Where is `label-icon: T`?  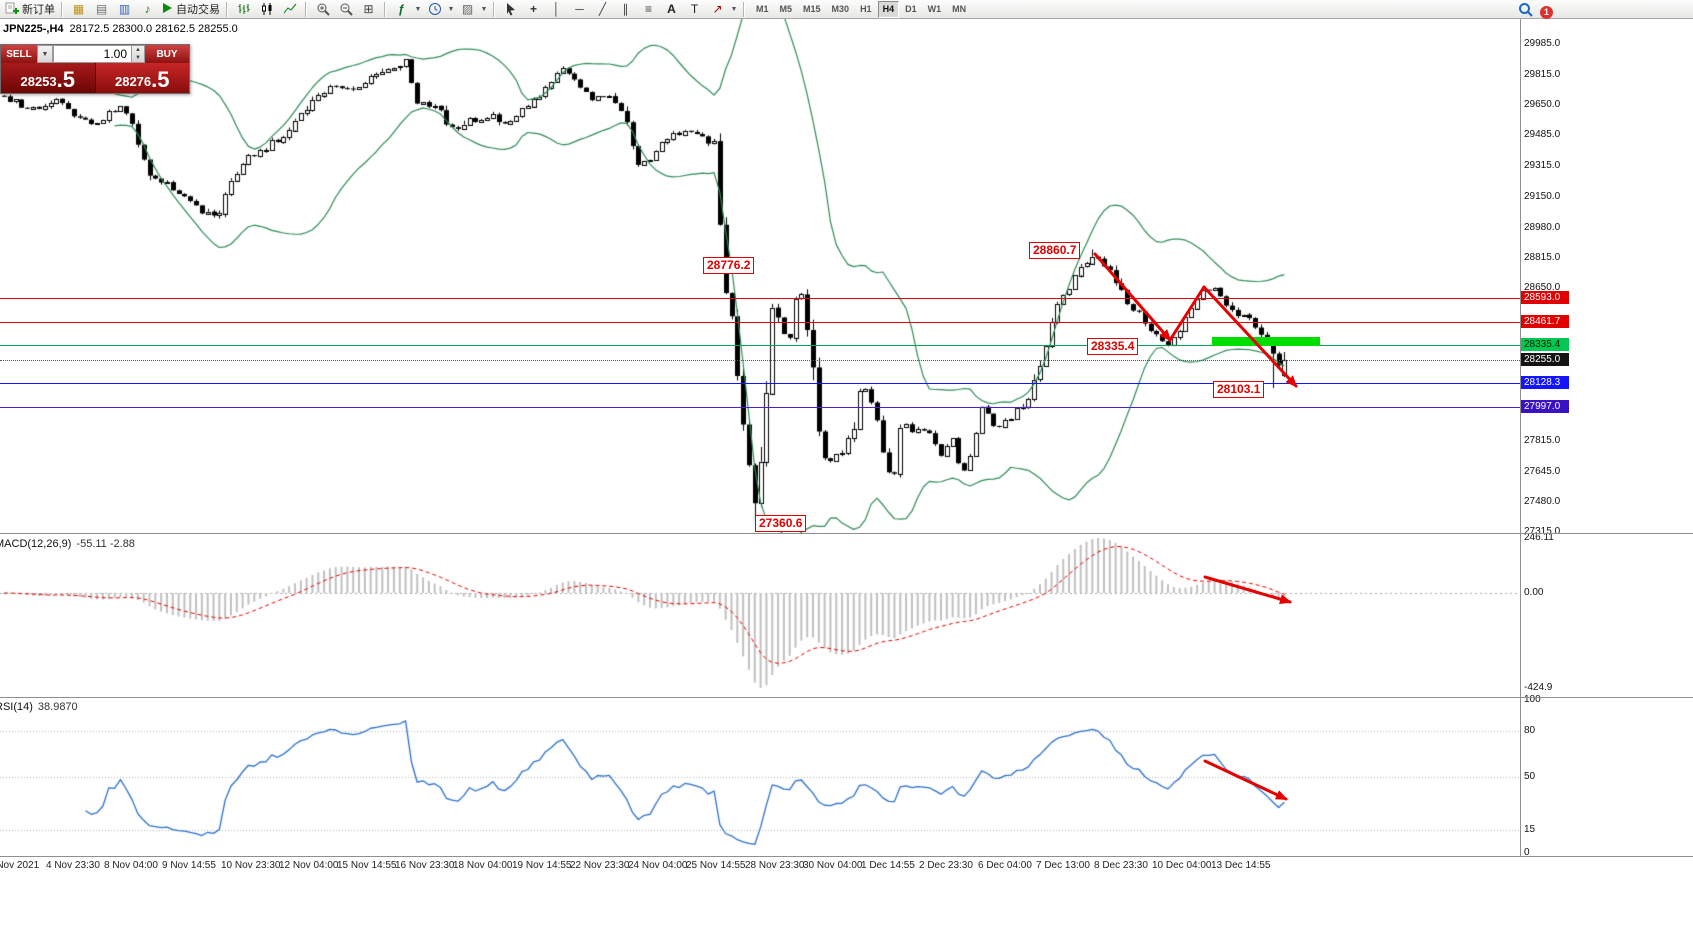 label-icon: T is located at coordinates (694, 9).